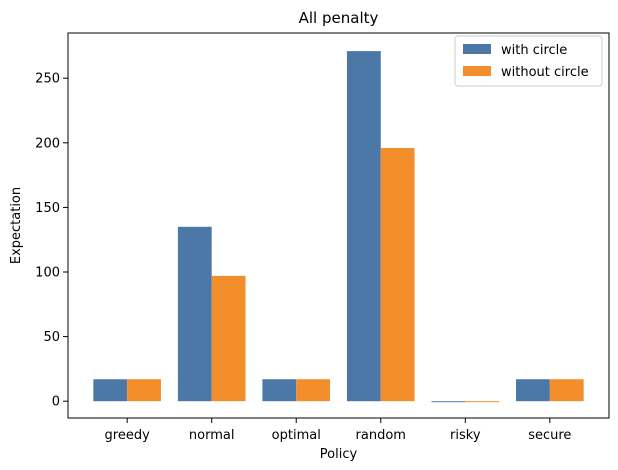 This screenshot has height=470, width=618. What do you see at coordinates (533, 390) in the screenshot?
I see `bar-secure-with-circle` at bounding box center [533, 390].